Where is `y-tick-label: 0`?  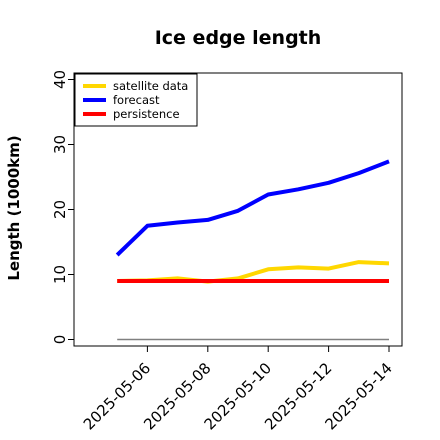 y-tick-label: 0 is located at coordinates (60, 340).